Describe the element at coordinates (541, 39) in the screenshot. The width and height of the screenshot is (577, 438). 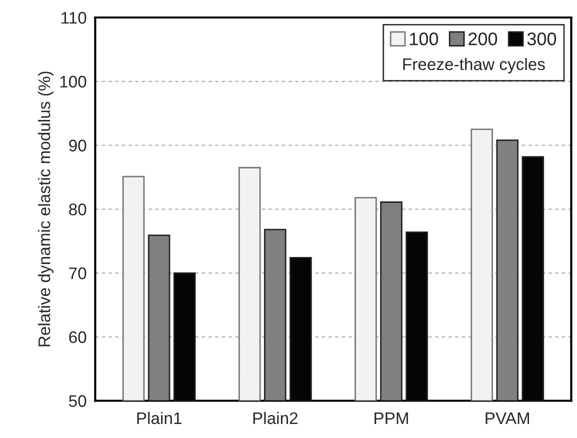
I see `legend-label: 300` at that location.